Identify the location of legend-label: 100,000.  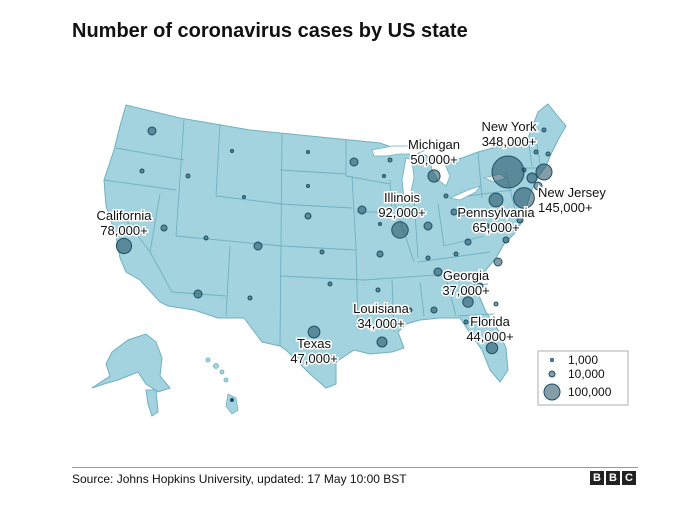
(590, 392).